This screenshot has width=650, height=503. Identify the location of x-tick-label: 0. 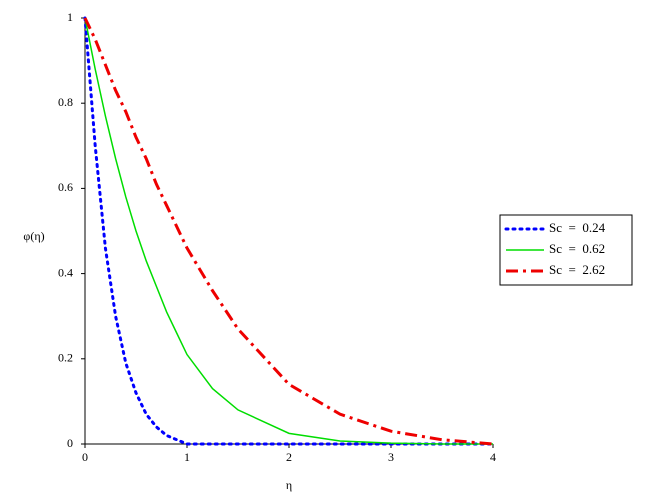
(85, 457).